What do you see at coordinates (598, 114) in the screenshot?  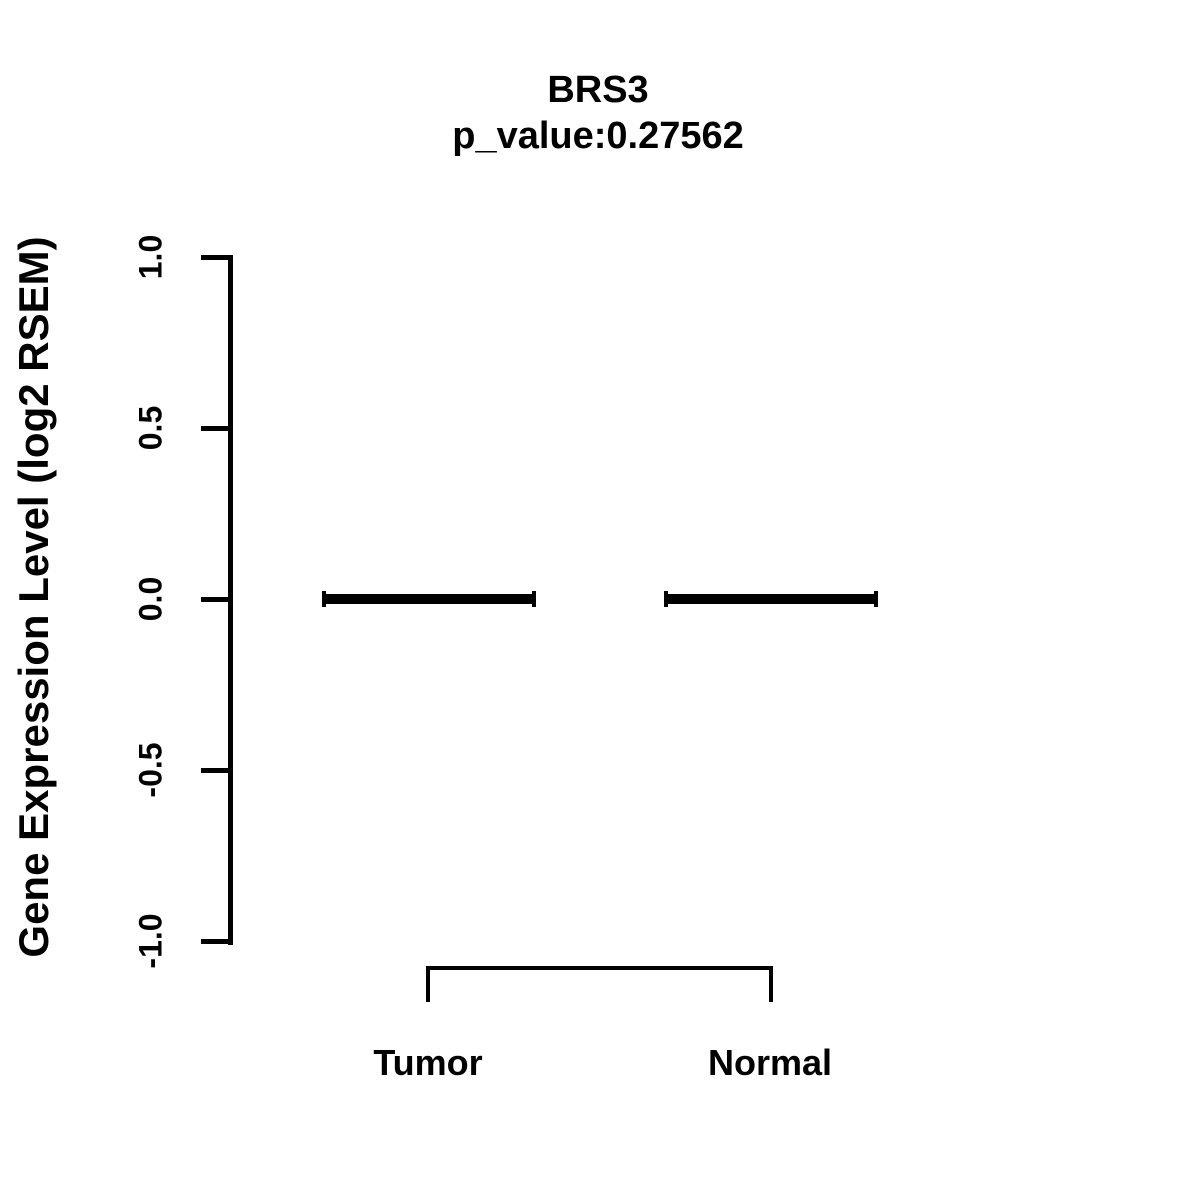 I see `chart-title-block: BRS3 p_value:0.27562` at bounding box center [598, 114].